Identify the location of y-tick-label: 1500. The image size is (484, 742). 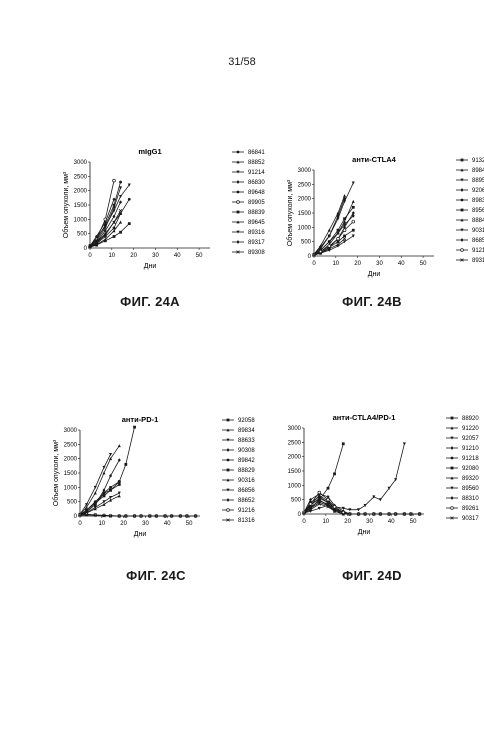
(71, 474).